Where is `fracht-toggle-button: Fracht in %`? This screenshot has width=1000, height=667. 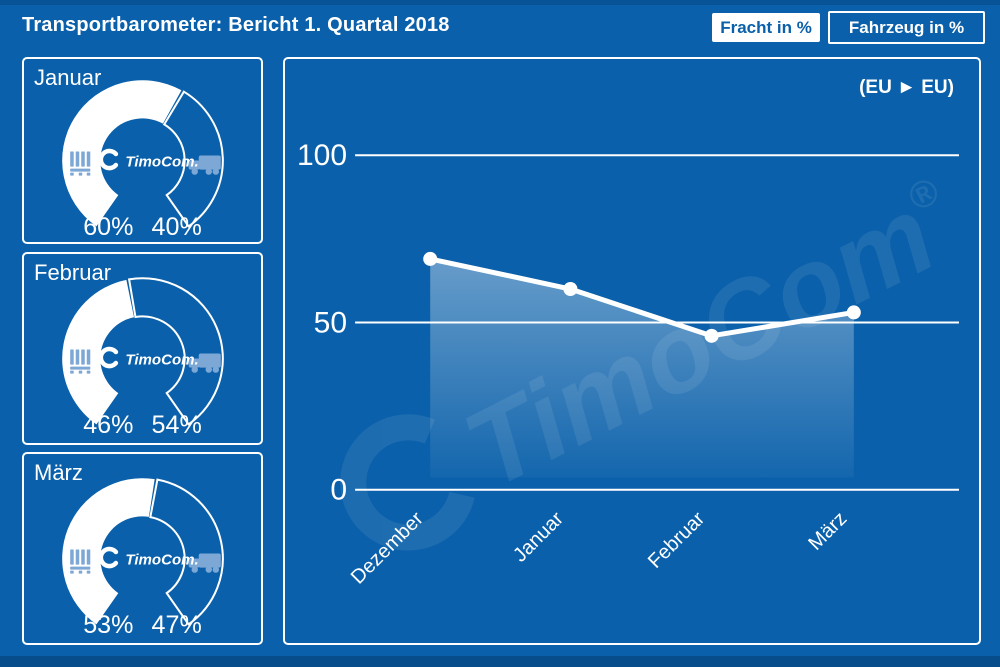
fracht-toggle-button: Fracht in % is located at coordinates (766, 27).